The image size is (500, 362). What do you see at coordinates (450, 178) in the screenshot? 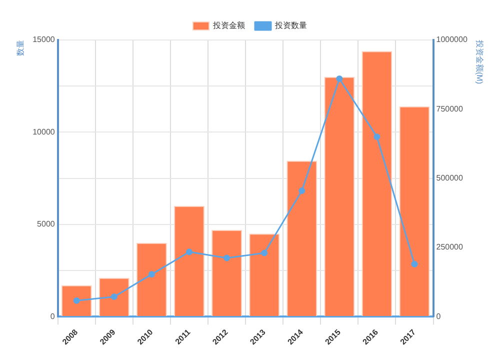
I see `y2-tick-label: 500000` at bounding box center [450, 178].